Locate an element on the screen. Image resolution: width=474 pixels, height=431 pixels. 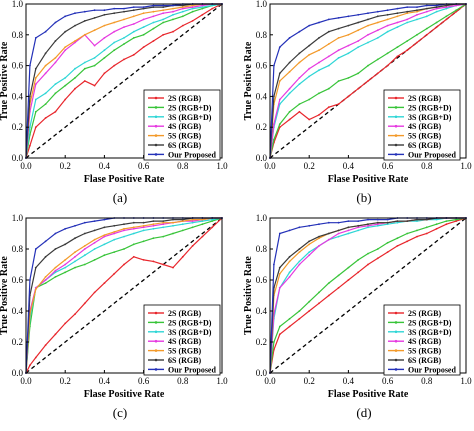
legend-label: 6S (RGB) is located at coordinates (424, 145).